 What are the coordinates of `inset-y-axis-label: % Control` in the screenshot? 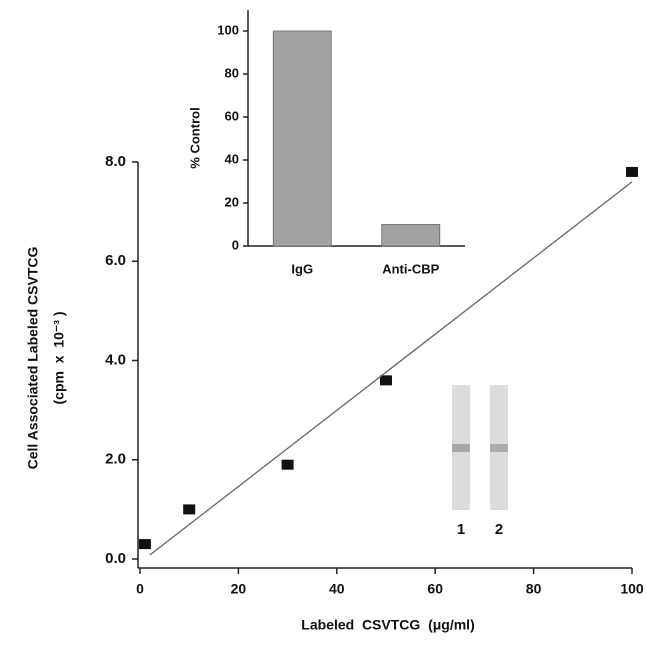 It's located at (194, 137).